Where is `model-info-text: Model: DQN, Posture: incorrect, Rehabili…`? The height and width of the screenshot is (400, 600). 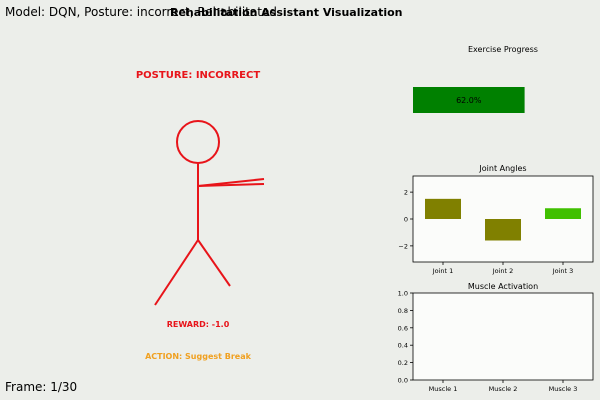 model-info-text: Model: DQN, Posture: incorrect, Rehabili… is located at coordinates (141, 12).